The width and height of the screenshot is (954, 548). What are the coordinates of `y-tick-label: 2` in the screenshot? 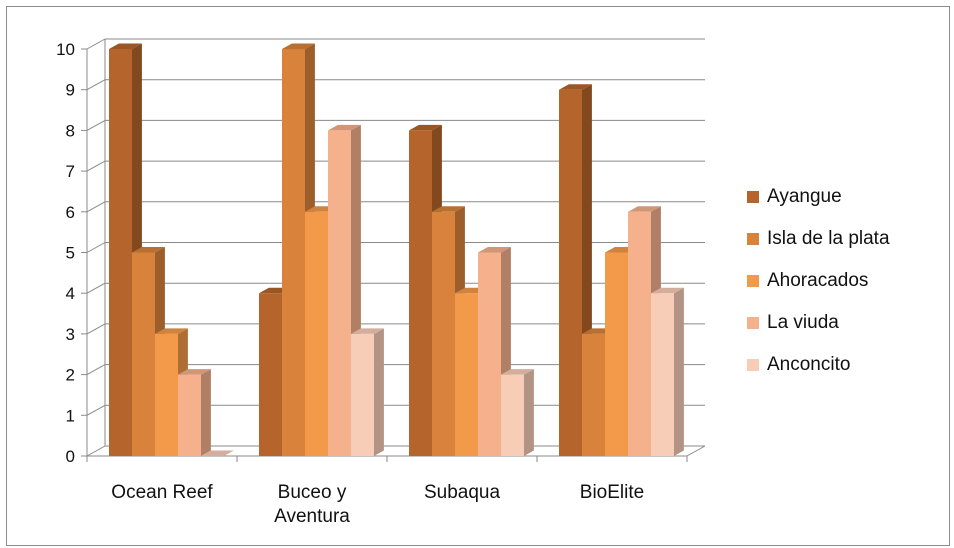 It's located at (70, 375).